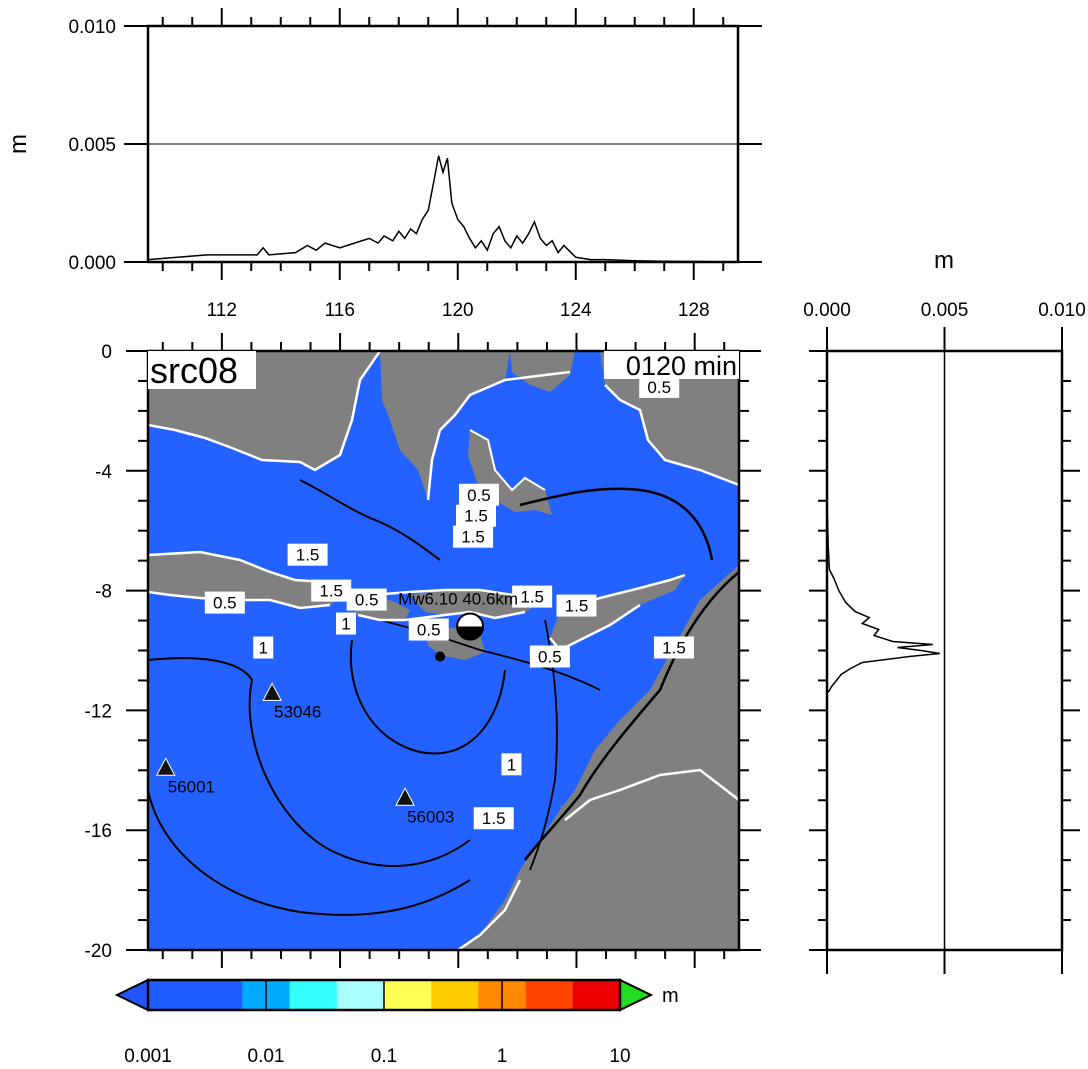 The image size is (1088, 1069). What do you see at coordinates (194, 370) in the screenshot?
I see `map-title: src08` at bounding box center [194, 370].